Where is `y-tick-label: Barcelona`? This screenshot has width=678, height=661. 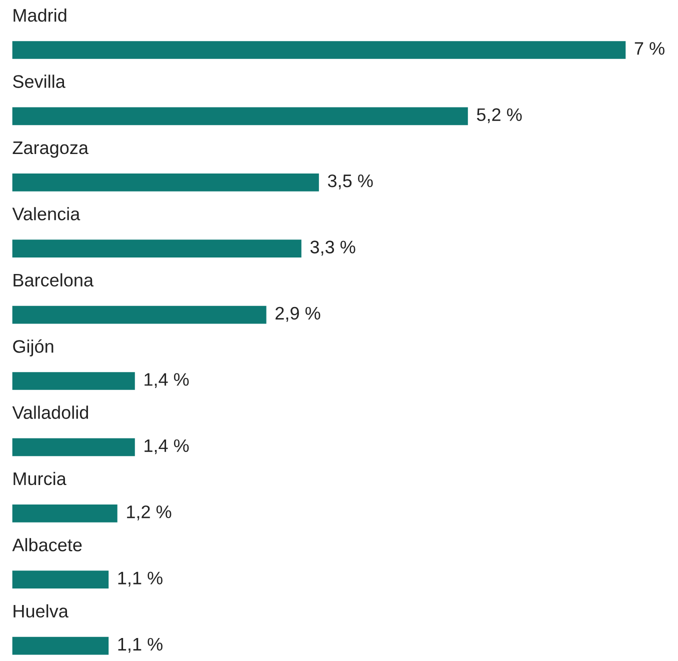
y-tick-label: Barcelona is located at coordinates (54, 280).